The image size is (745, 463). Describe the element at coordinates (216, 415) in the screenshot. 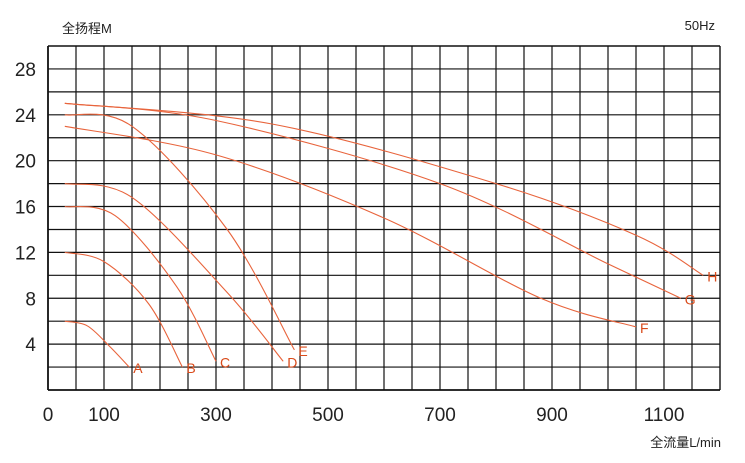

I see `x-tick-label: 300` at that location.